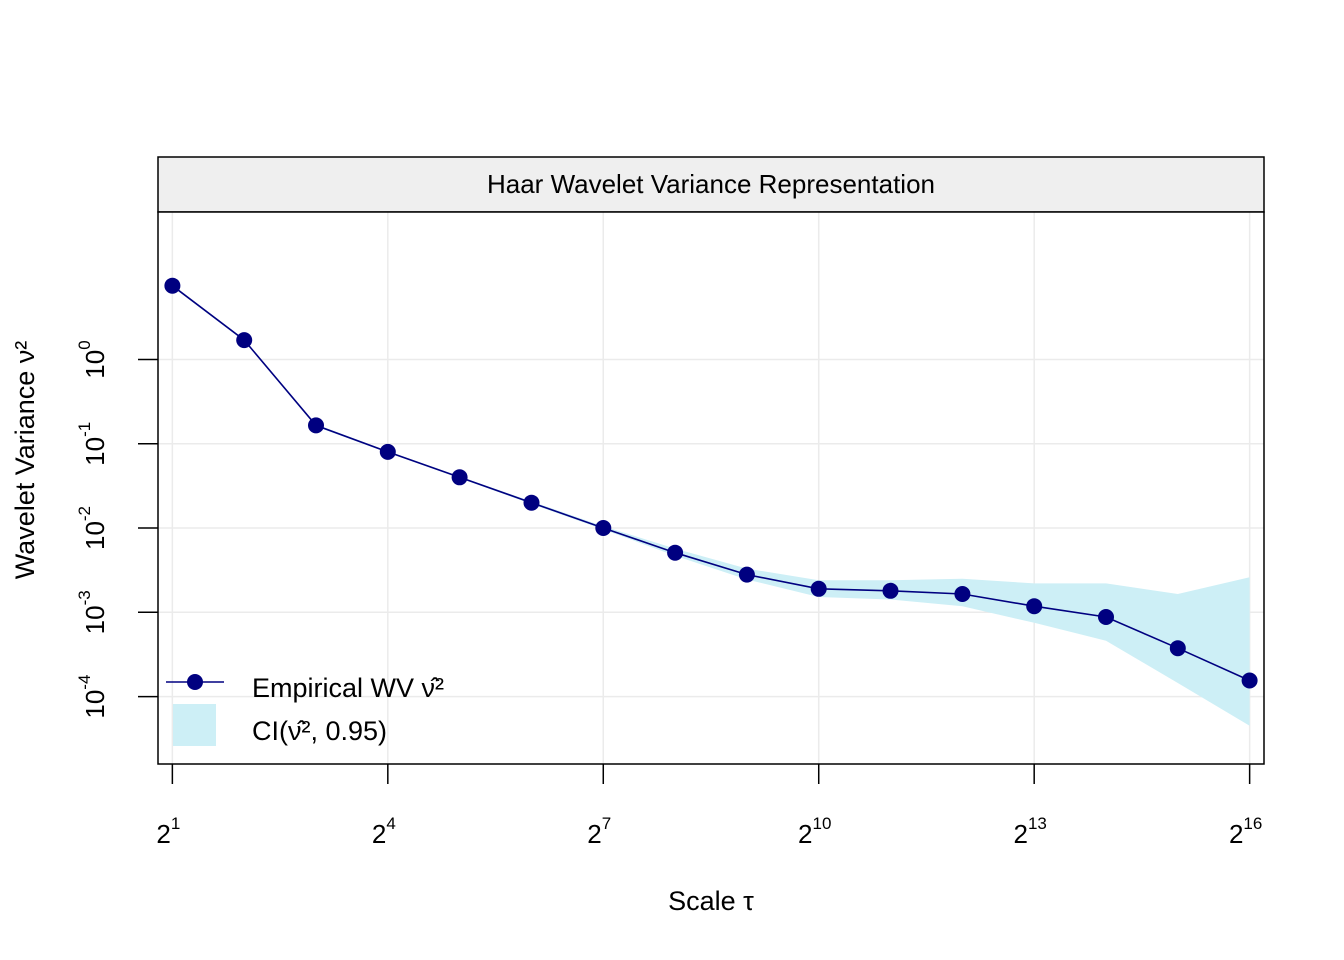  Describe the element at coordinates (1029, 831) in the screenshot. I see `x-tick-label-4: 213` at that location.